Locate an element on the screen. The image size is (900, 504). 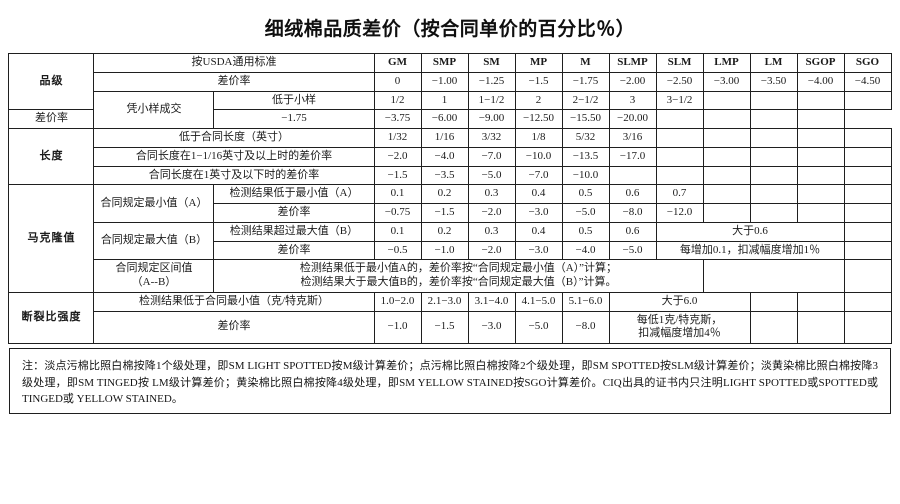
length-below-value: 3/32 is located at coordinates (491, 138).